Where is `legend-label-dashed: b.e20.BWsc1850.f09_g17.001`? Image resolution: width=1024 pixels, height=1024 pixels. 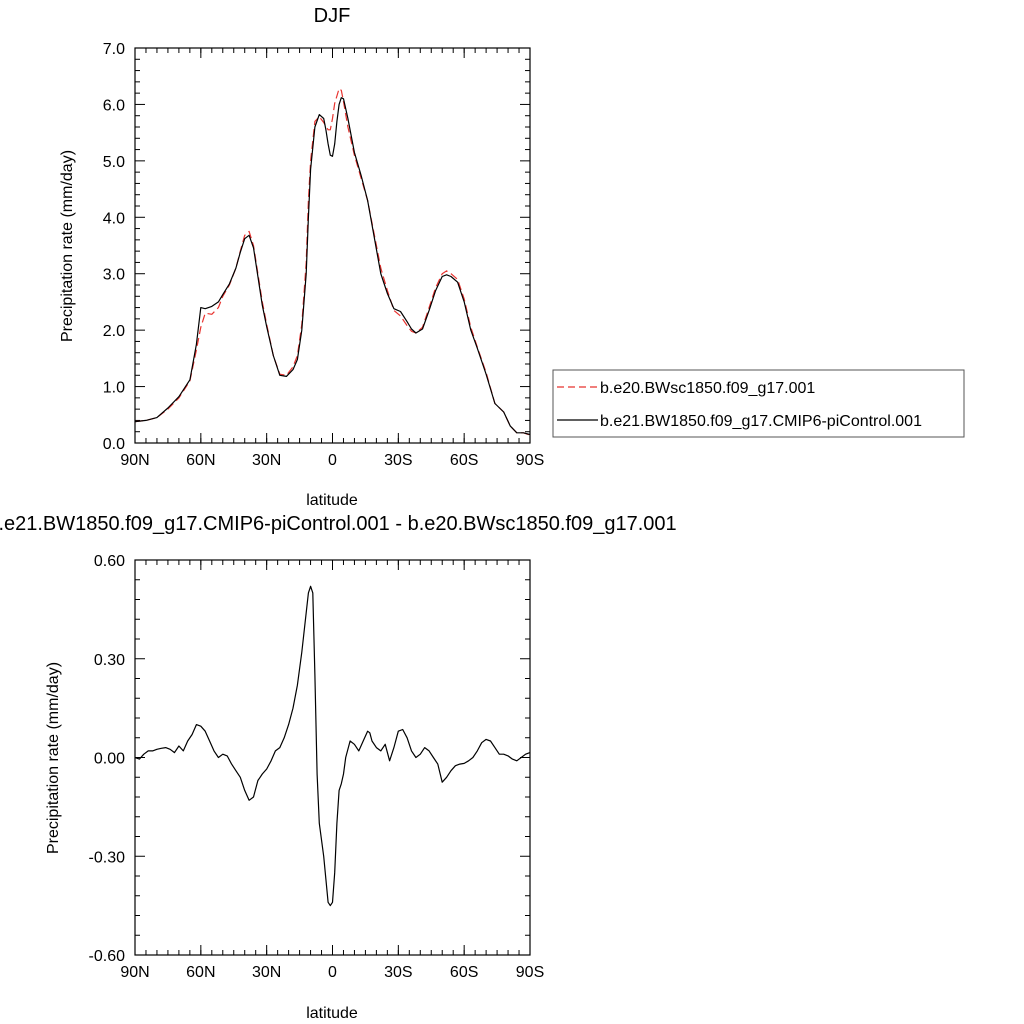 legend-label-dashed: b.e20.BWsc1850.f09_g17.001 is located at coordinates (707, 388).